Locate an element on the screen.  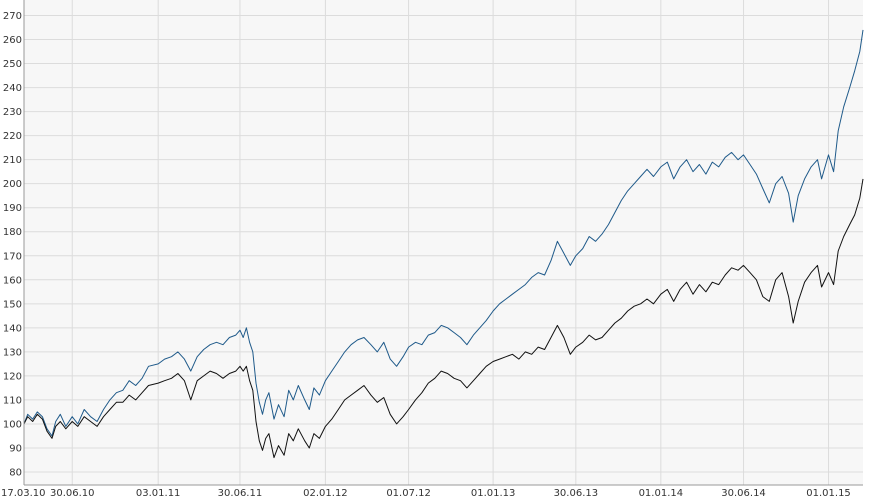
x-tick-label: 30.06.14 is located at coordinates (743, 493).